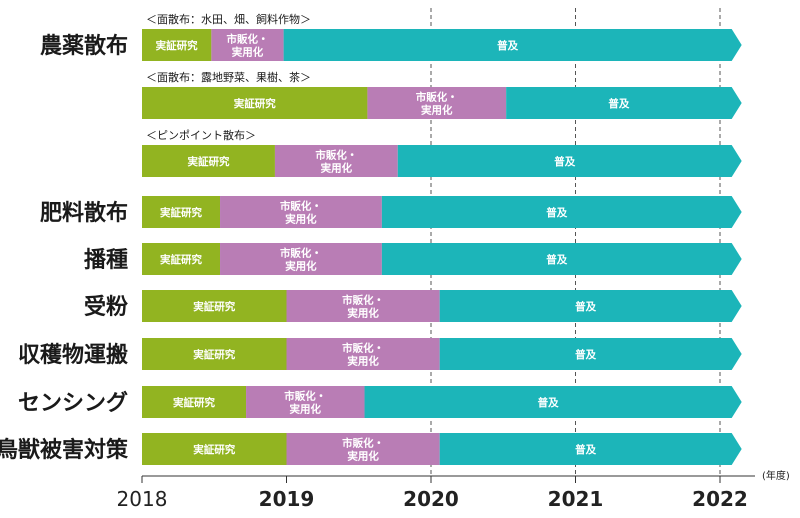 The height and width of the screenshot is (518, 800). I want to click on sub-category-label: ＜ピンポイント散布＞, so click(201, 135).